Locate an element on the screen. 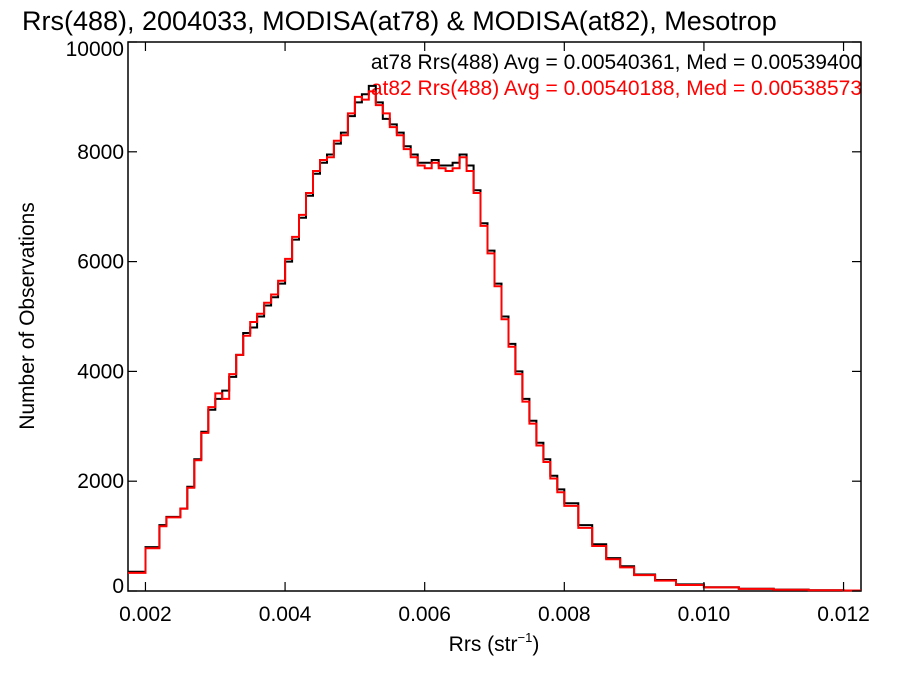 The image size is (900, 675). x-axis-label: Rrs (str−1) is located at coordinates (494, 643).